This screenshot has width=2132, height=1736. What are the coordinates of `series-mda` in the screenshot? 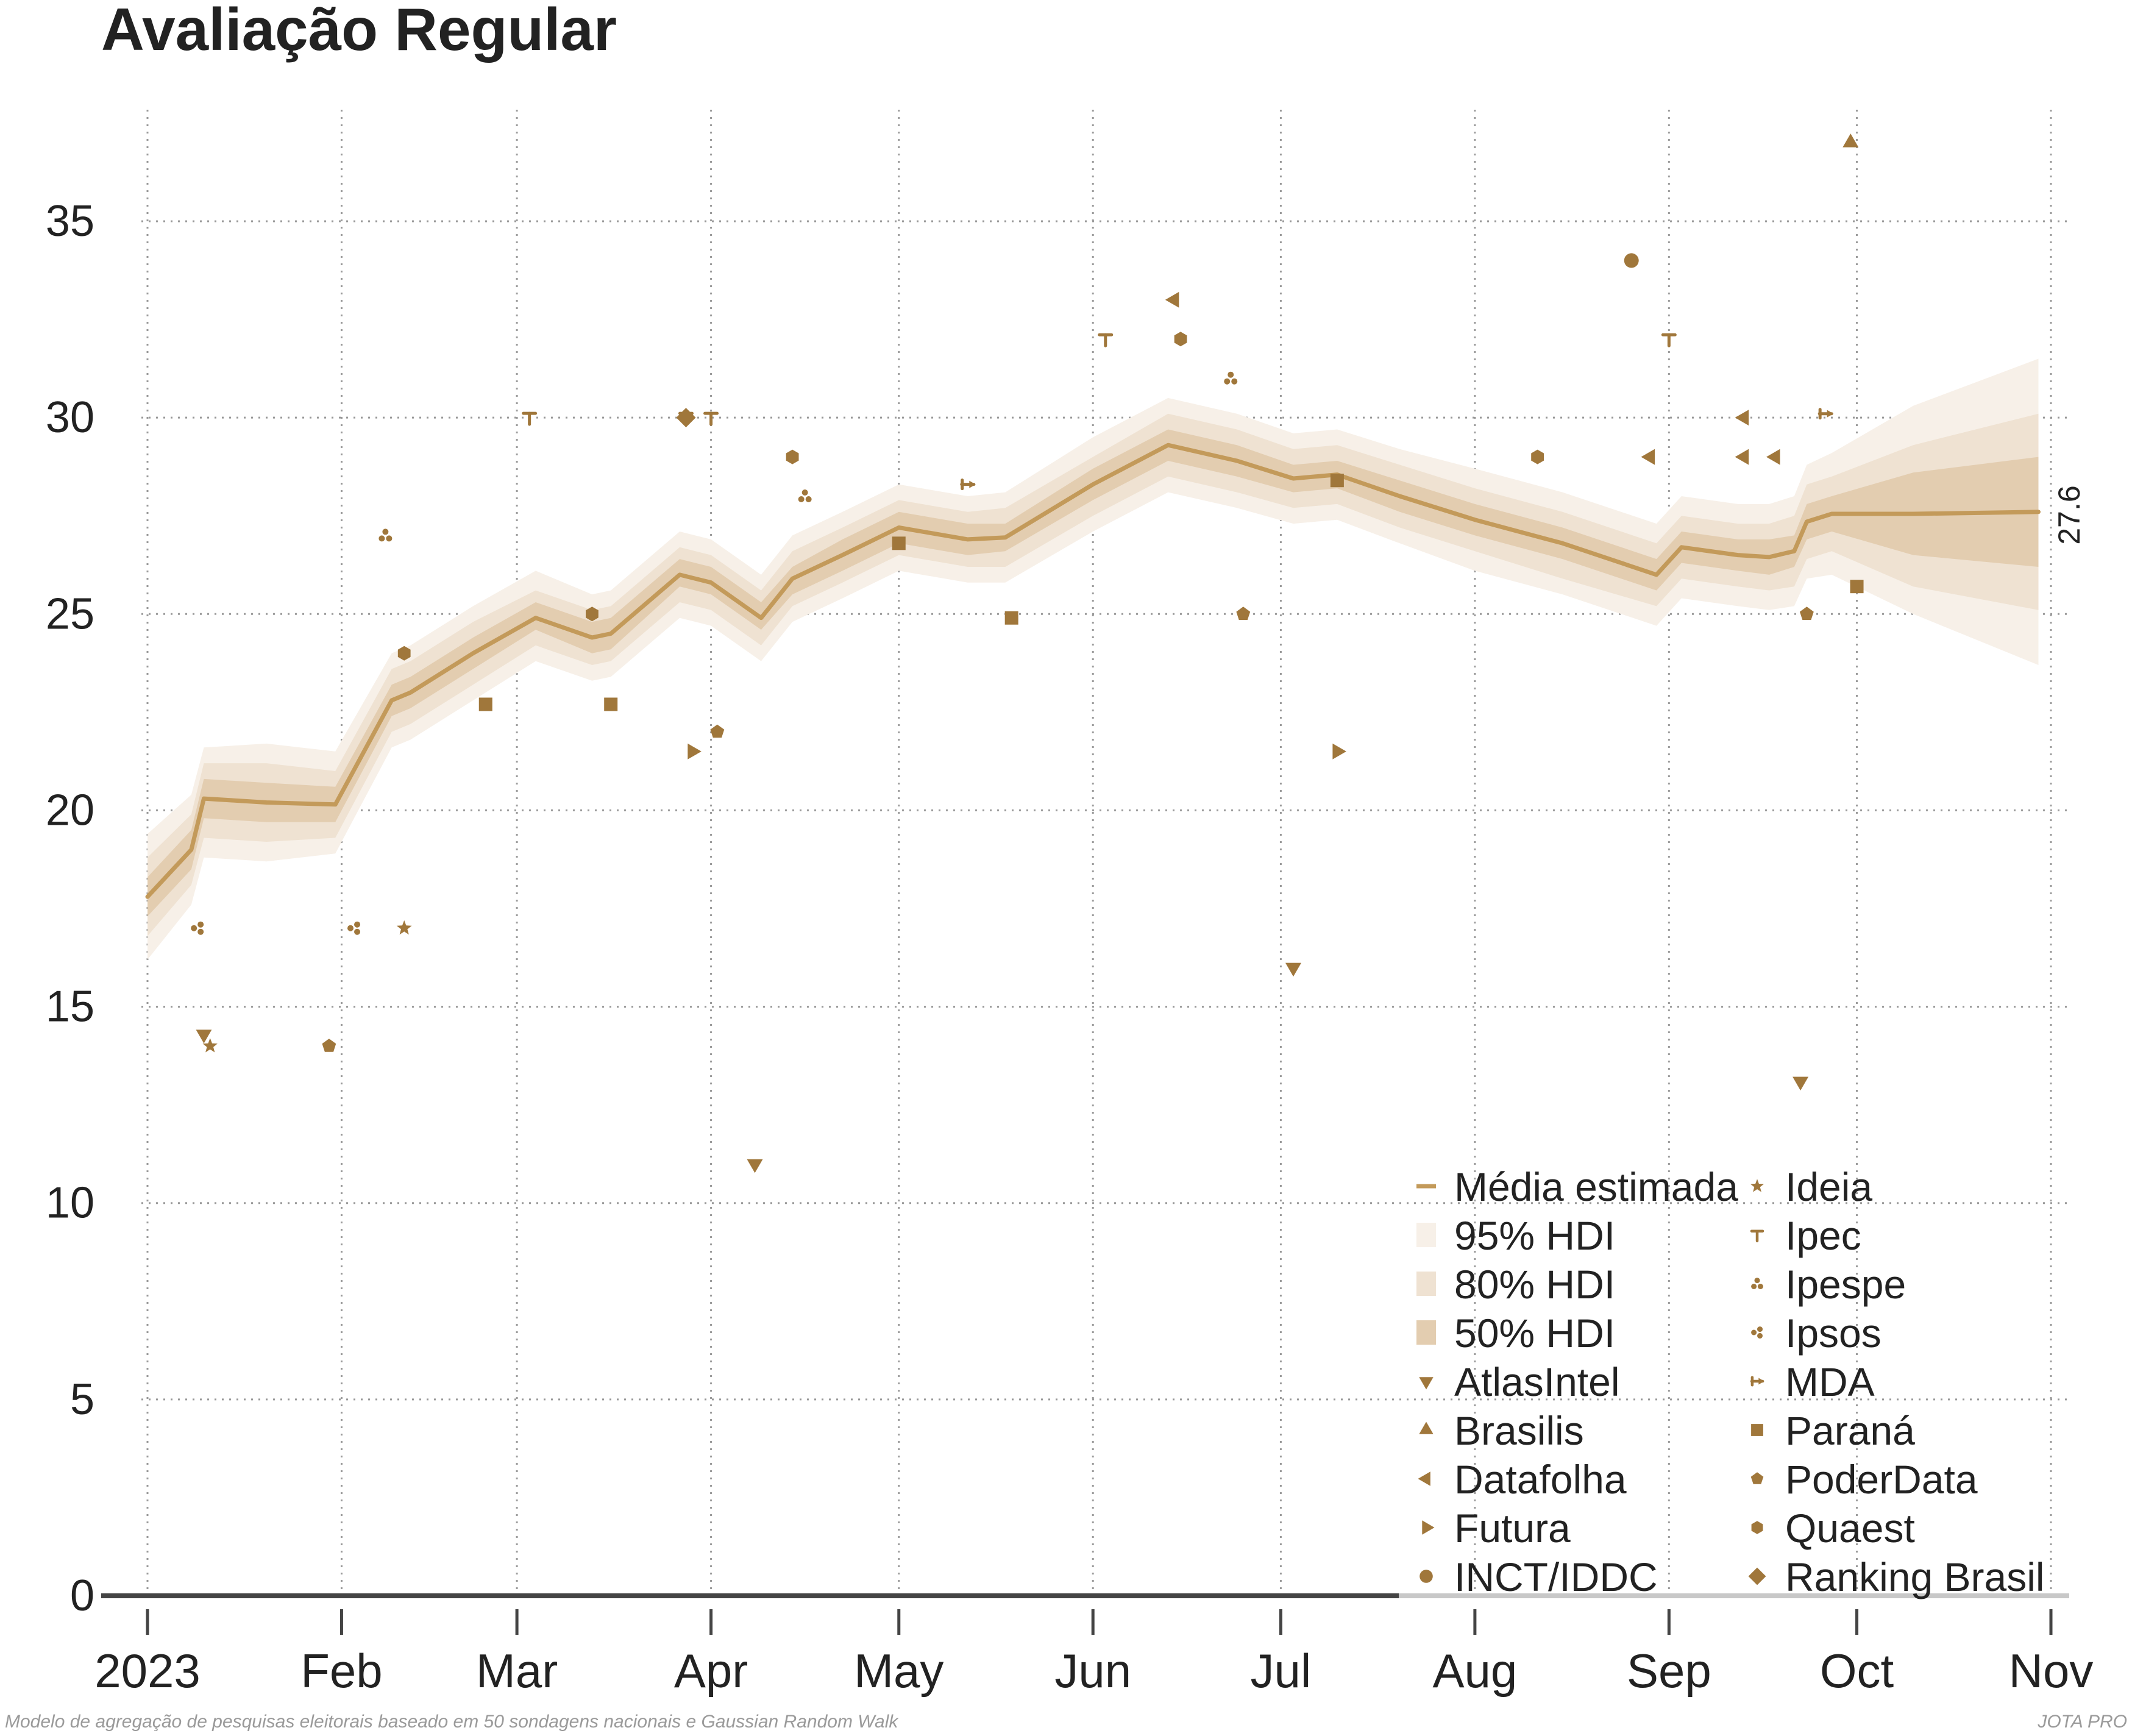 It's located at (1397, 449).